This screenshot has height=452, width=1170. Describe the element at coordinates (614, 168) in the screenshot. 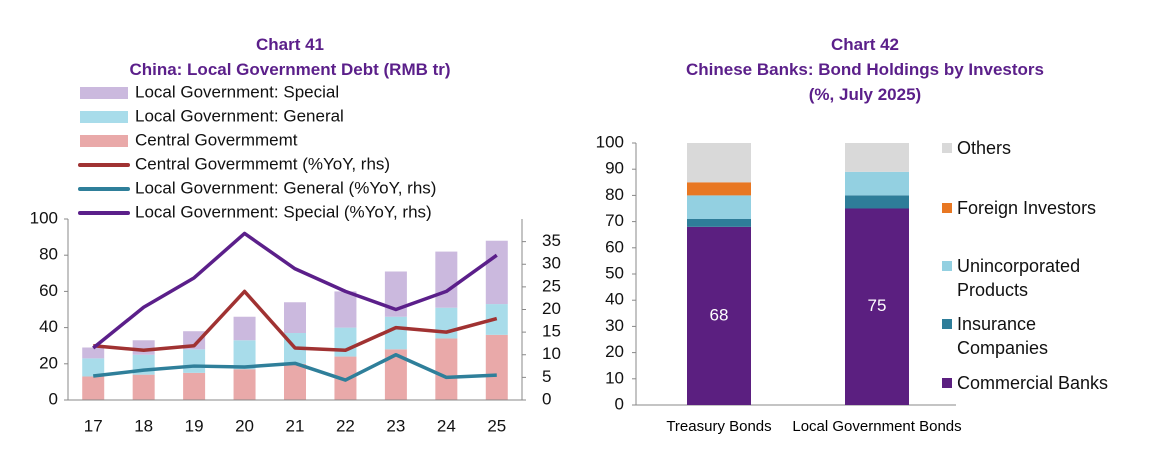

I see `y-tick-label: 90` at that location.